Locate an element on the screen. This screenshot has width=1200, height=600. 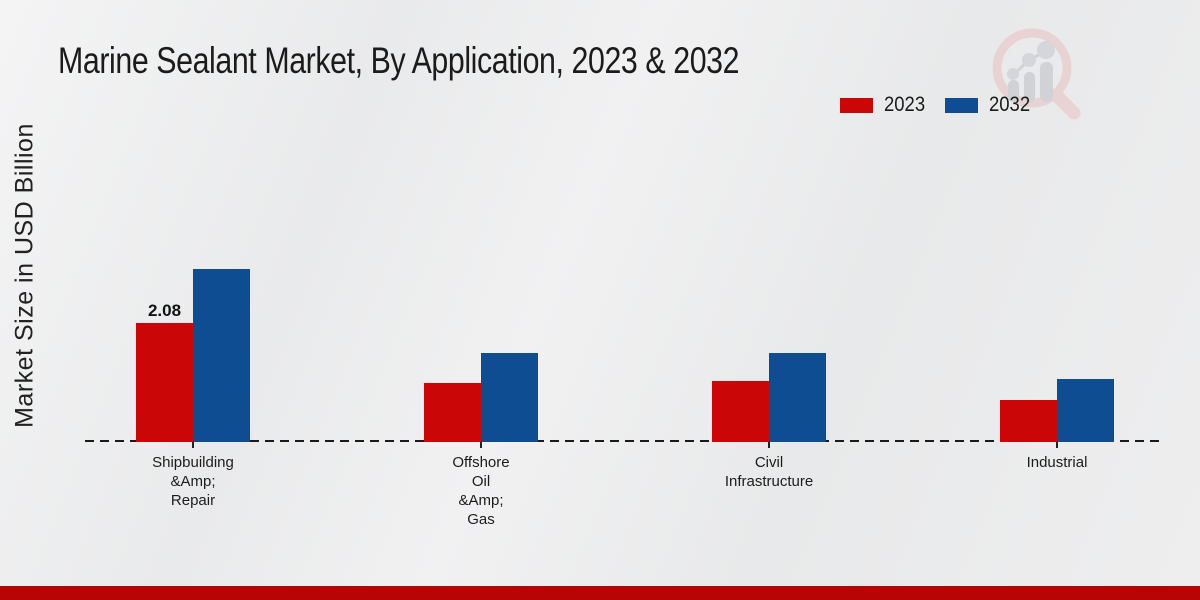
legend-label-2023: 2023 is located at coordinates (905, 104).